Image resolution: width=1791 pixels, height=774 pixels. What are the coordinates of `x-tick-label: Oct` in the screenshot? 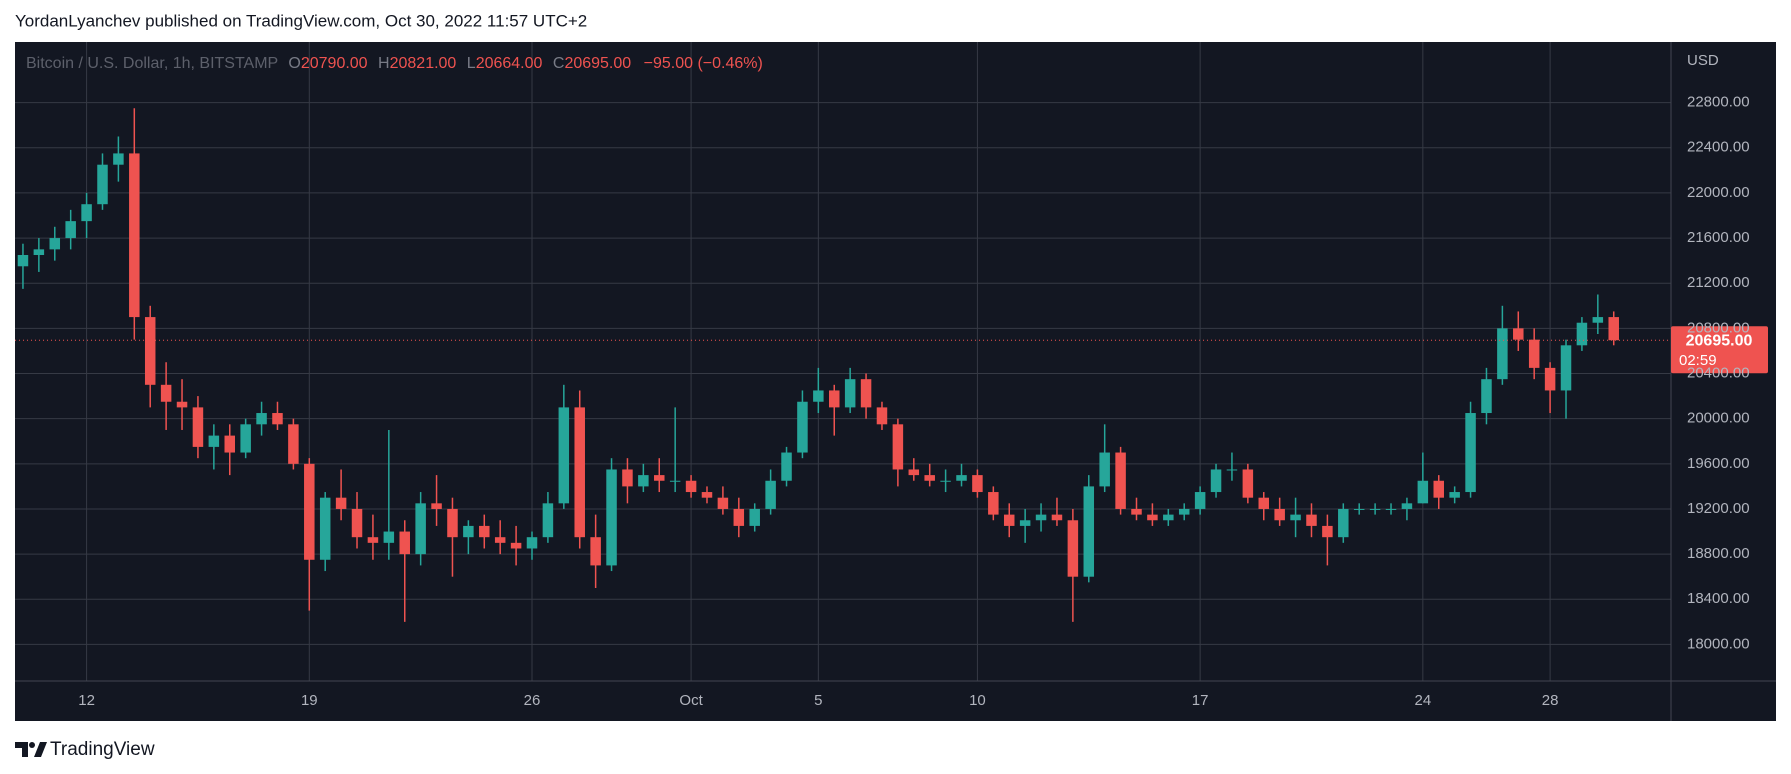 It's located at (691, 700).